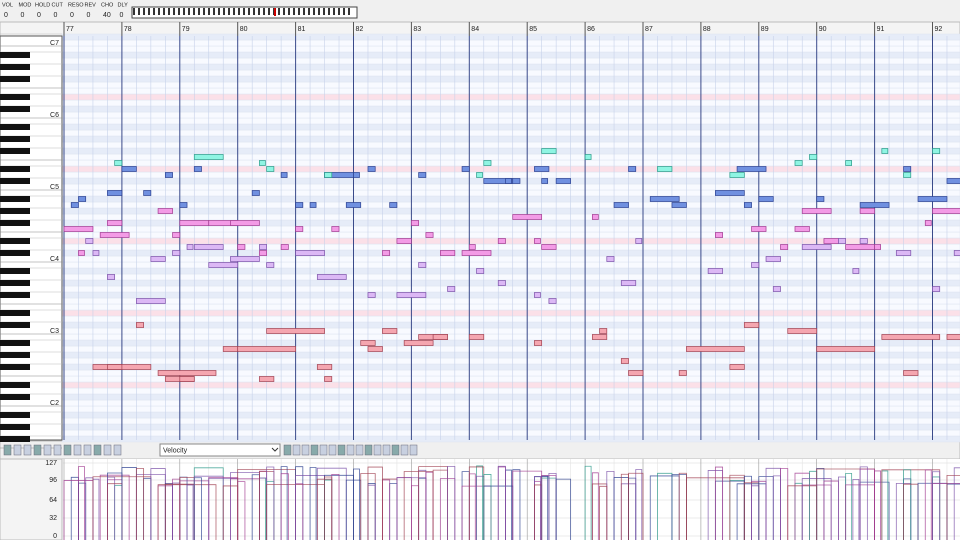 This screenshot has height=540, width=960. What do you see at coordinates (54, 403) in the screenshot?
I see `octave-label: C2` at bounding box center [54, 403].